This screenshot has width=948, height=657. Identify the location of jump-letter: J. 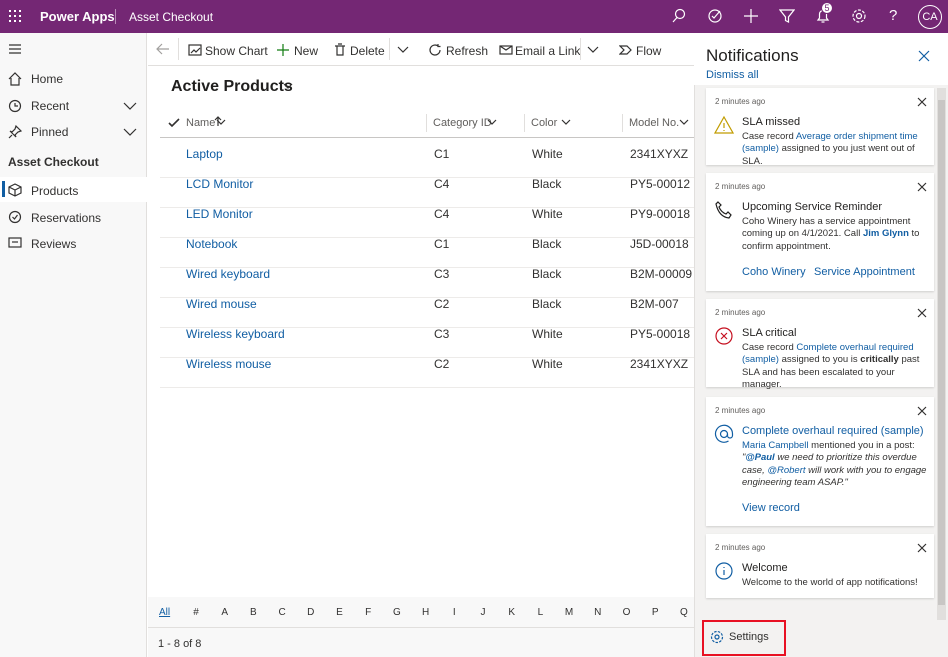
(483, 612).